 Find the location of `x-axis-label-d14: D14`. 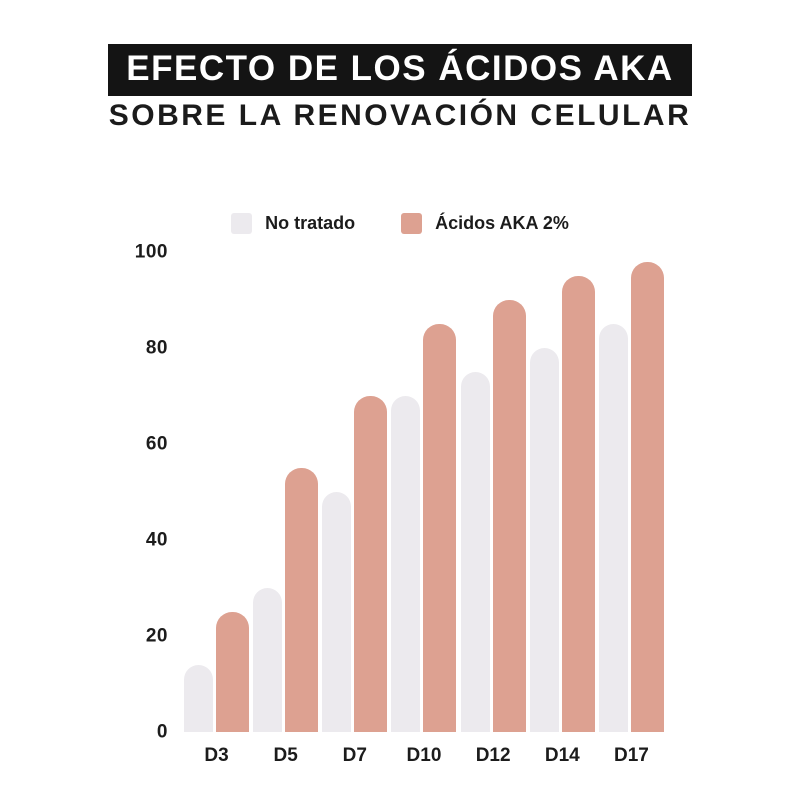

x-axis-label-d14: D14 is located at coordinates (562, 755).